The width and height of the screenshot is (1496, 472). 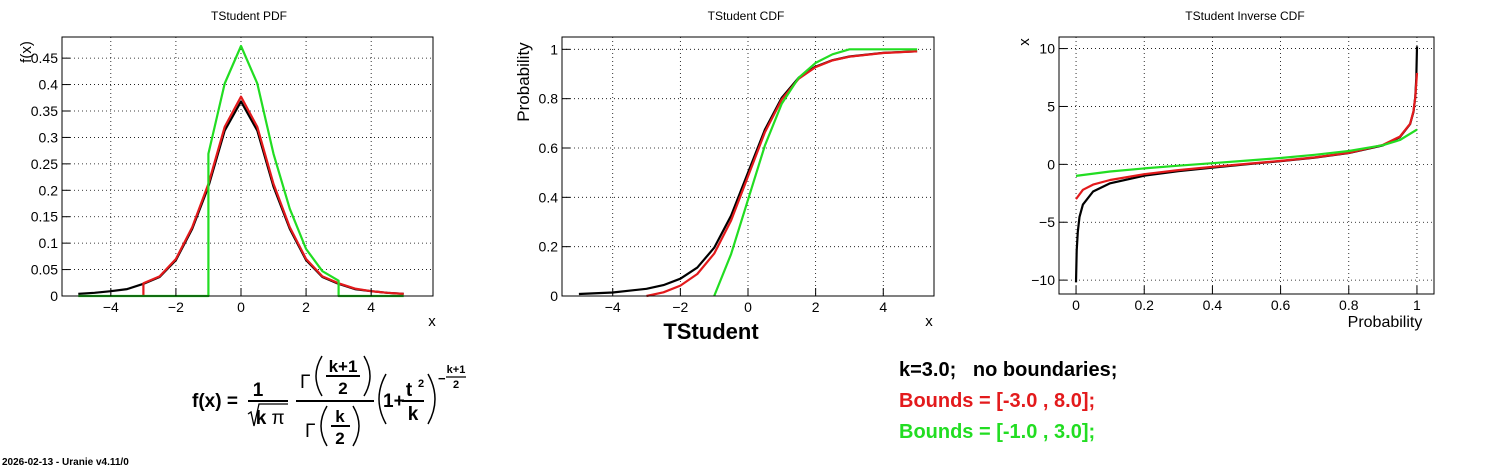 I want to click on inverse-cdf-y-tick-label-1: −5, so click(x=1047, y=222).